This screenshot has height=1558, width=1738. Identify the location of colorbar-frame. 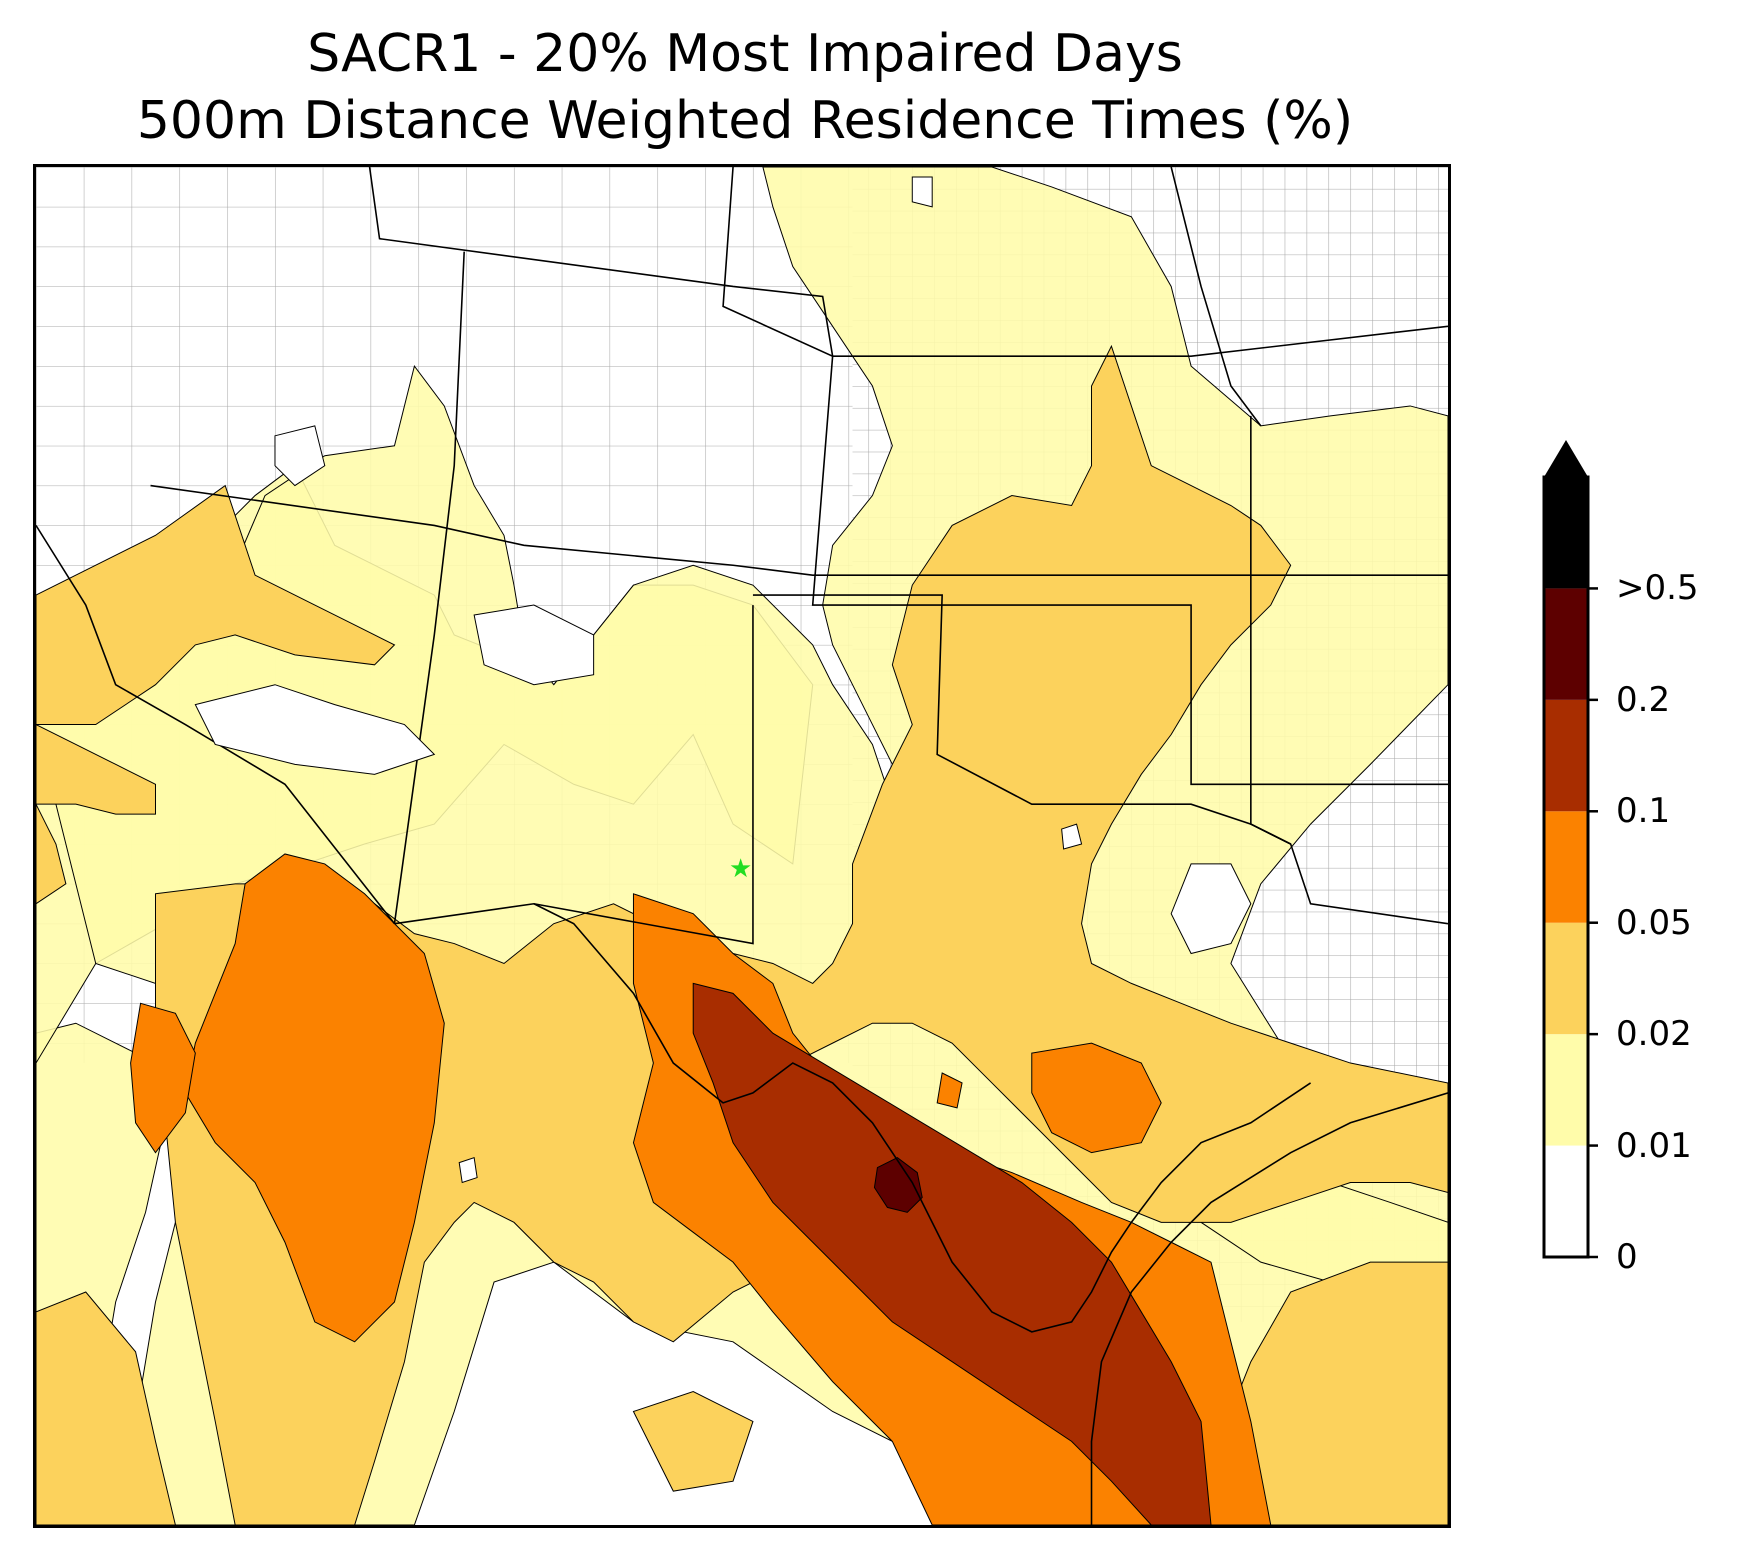
(1566, 867).